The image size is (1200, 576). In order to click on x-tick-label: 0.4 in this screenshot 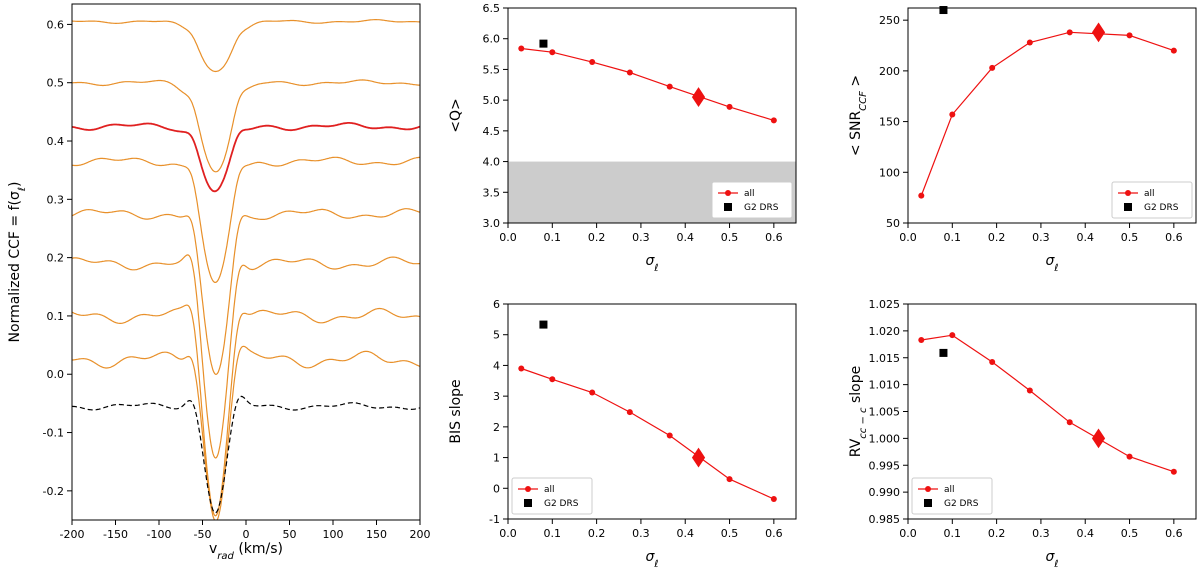, I will do `click(685, 533)`.